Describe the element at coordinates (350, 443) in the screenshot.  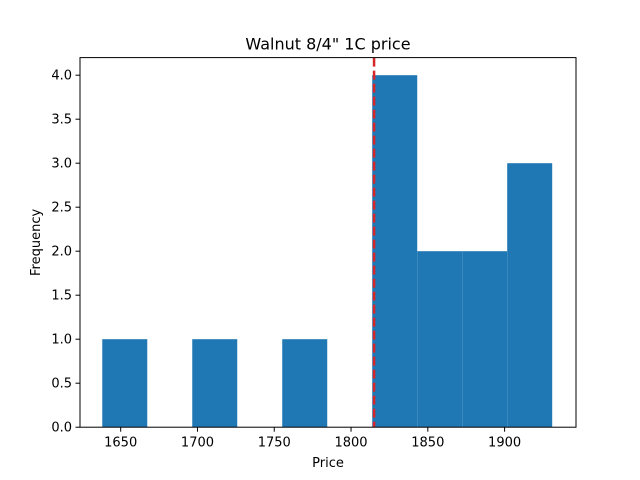
I see `x-tick-label: 1800` at that location.